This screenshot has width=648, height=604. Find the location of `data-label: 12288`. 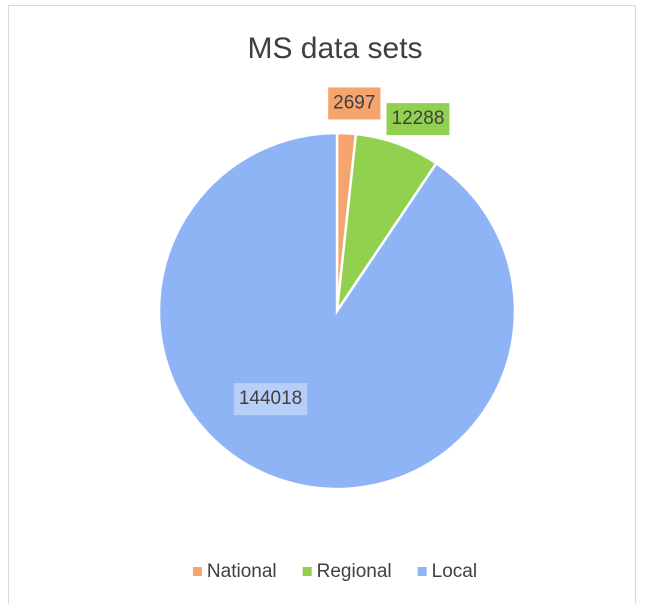

data-label: 12288 is located at coordinates (418, 118).